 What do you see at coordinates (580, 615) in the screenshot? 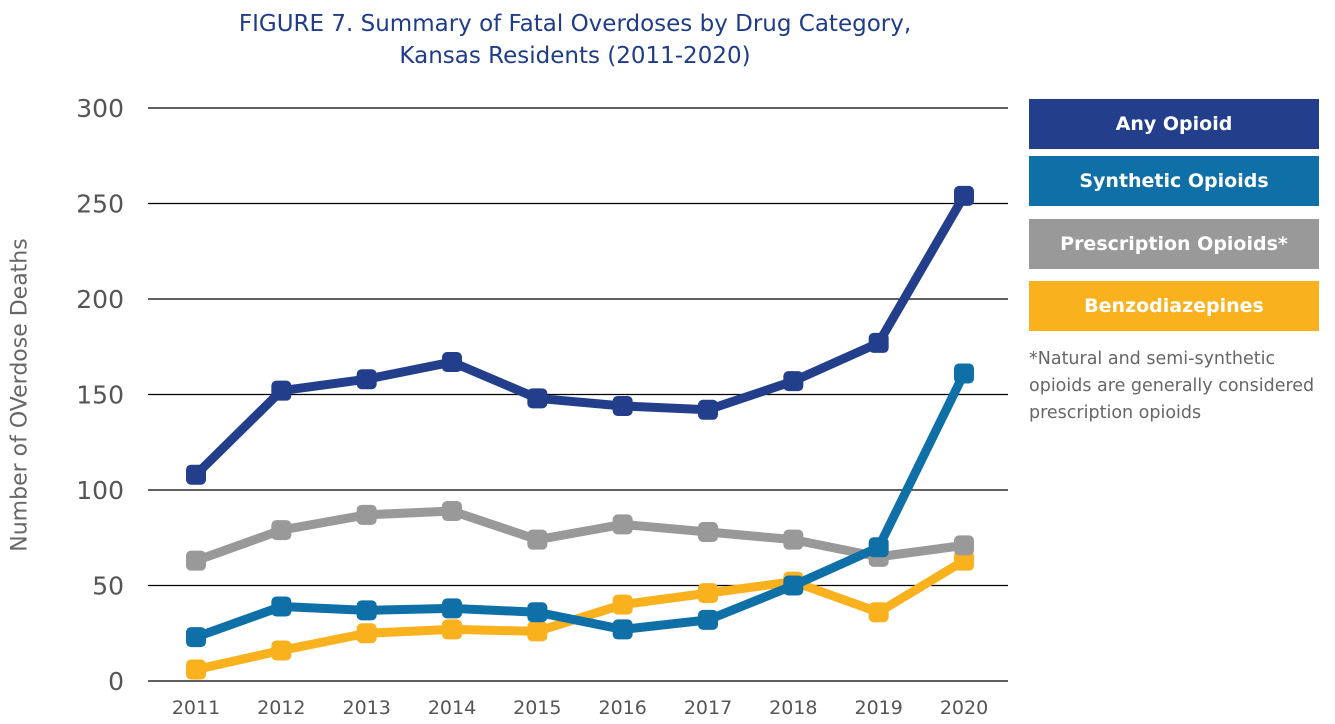
I see `series-line-benzodiazepines` at bounding box center [580, 615].